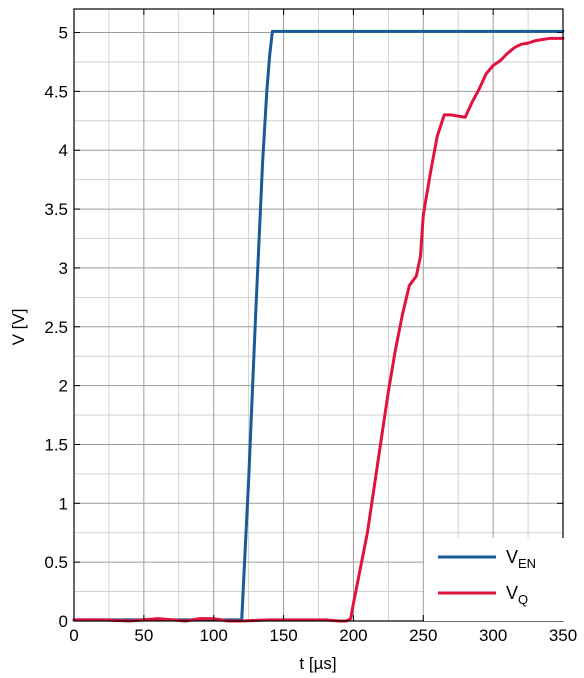  I want to click on x-tick-labels: 0 50 100 150 200 250 300 350, so click(323, 635).